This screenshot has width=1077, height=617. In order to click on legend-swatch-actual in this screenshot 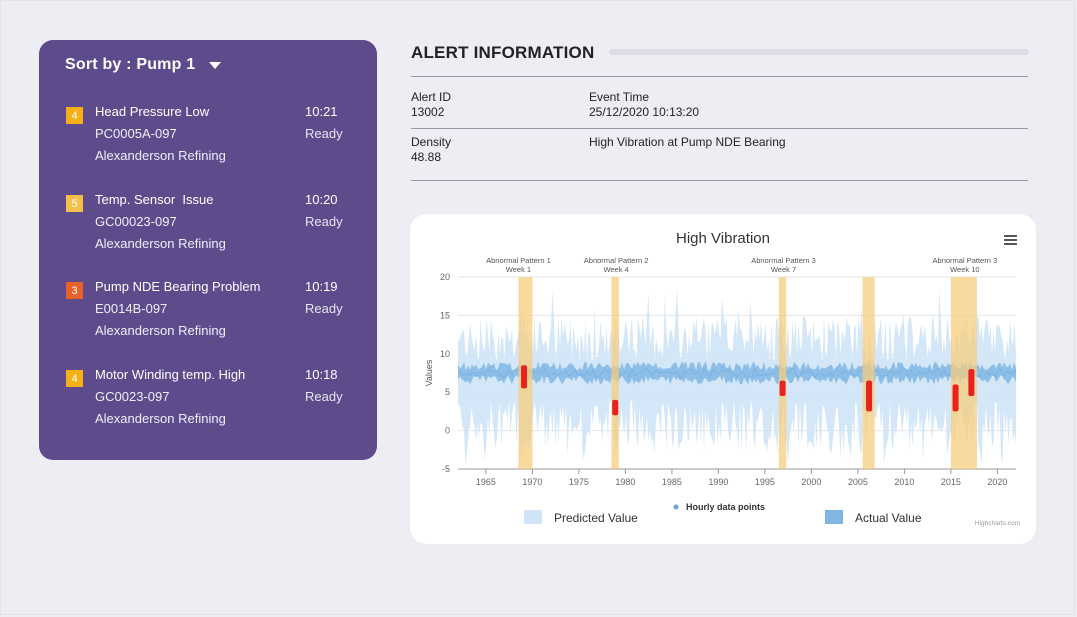, I will do `click(834, 517)`.